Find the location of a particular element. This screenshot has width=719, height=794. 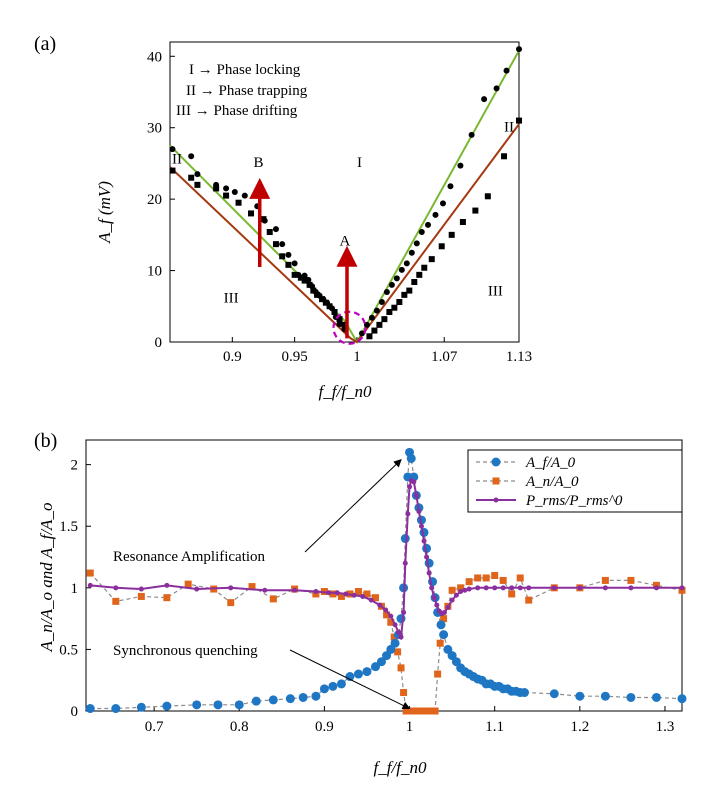

panel-b-xlabel: f_f/f_n0 is located at coordinates (400, 767).